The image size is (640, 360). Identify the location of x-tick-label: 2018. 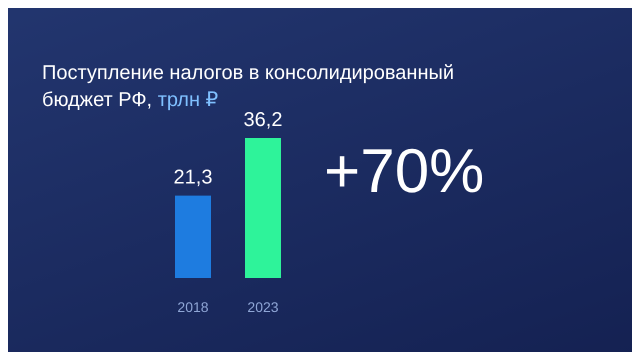
(193, 306).